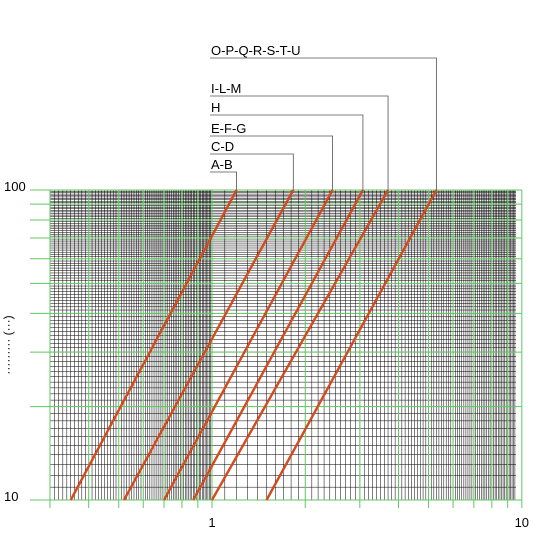 The width and height of the screenshot is (539, 536). What do you see at coordinates (8, 344) in the screenshot?
I see `y-axis-label: ········· (···)` at bounding box center [8, 344].